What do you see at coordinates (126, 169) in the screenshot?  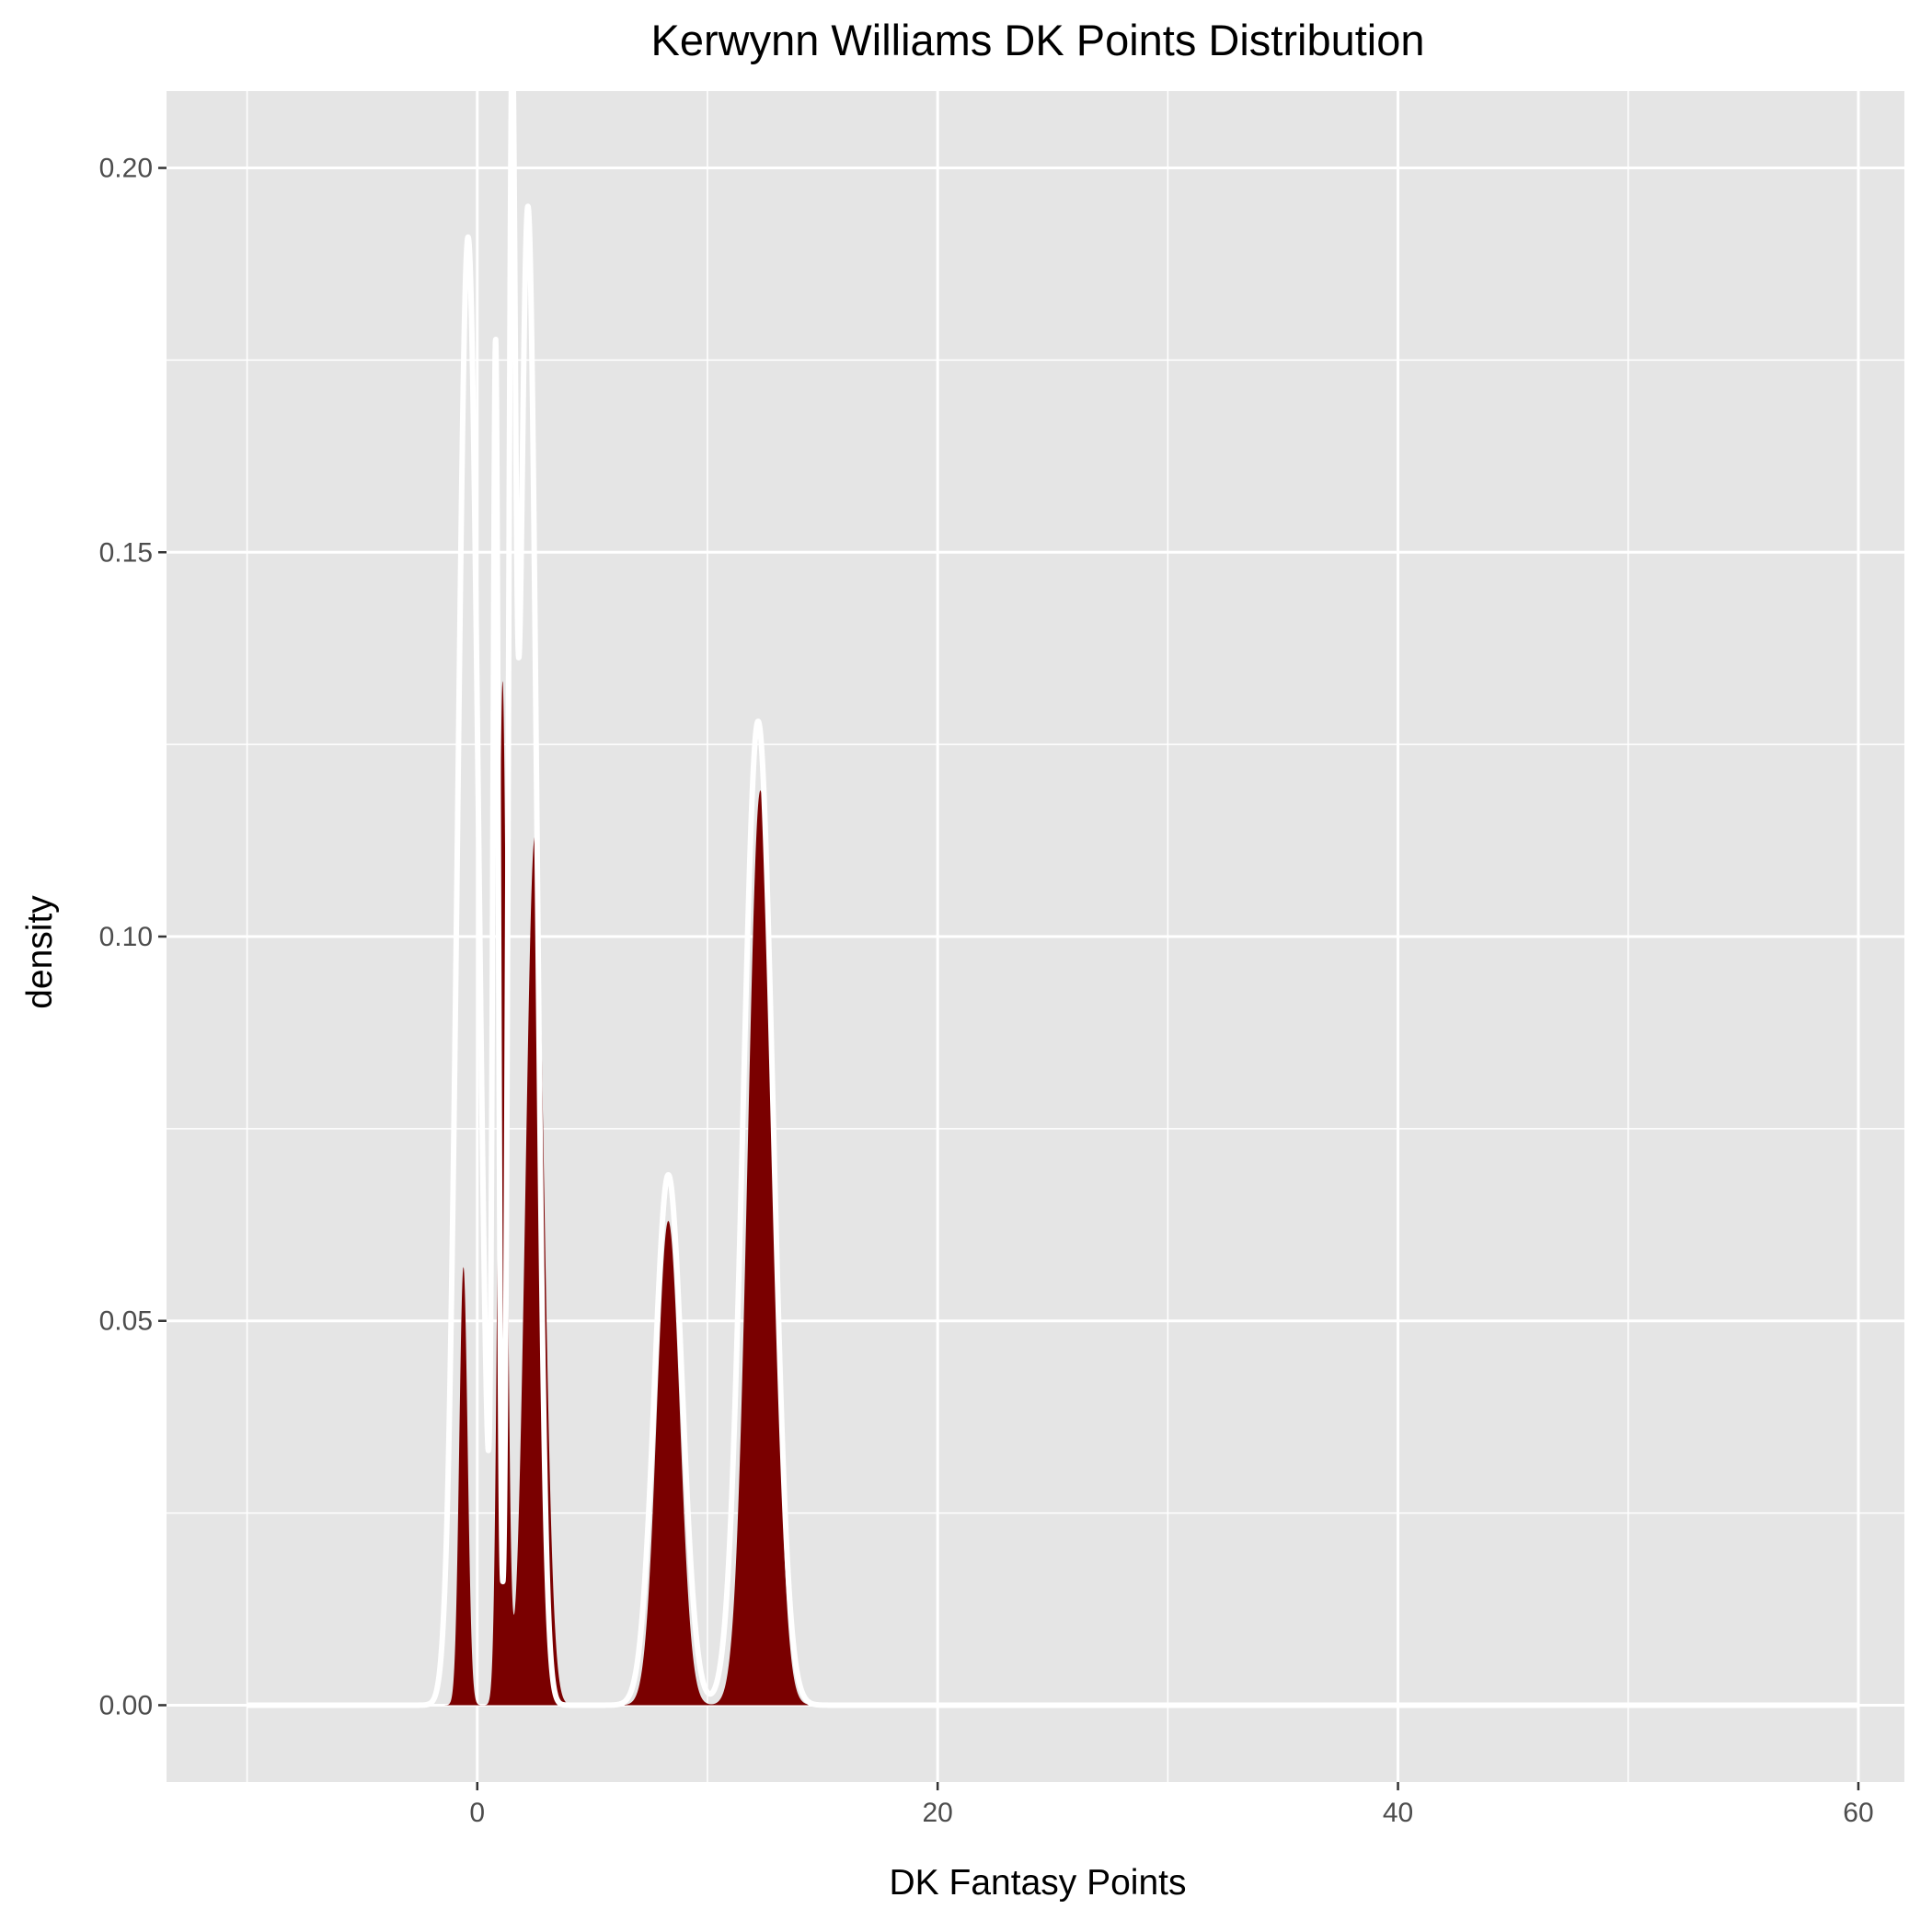 I see `y-tick-label: 0.20` at bounding box center [126, 169].